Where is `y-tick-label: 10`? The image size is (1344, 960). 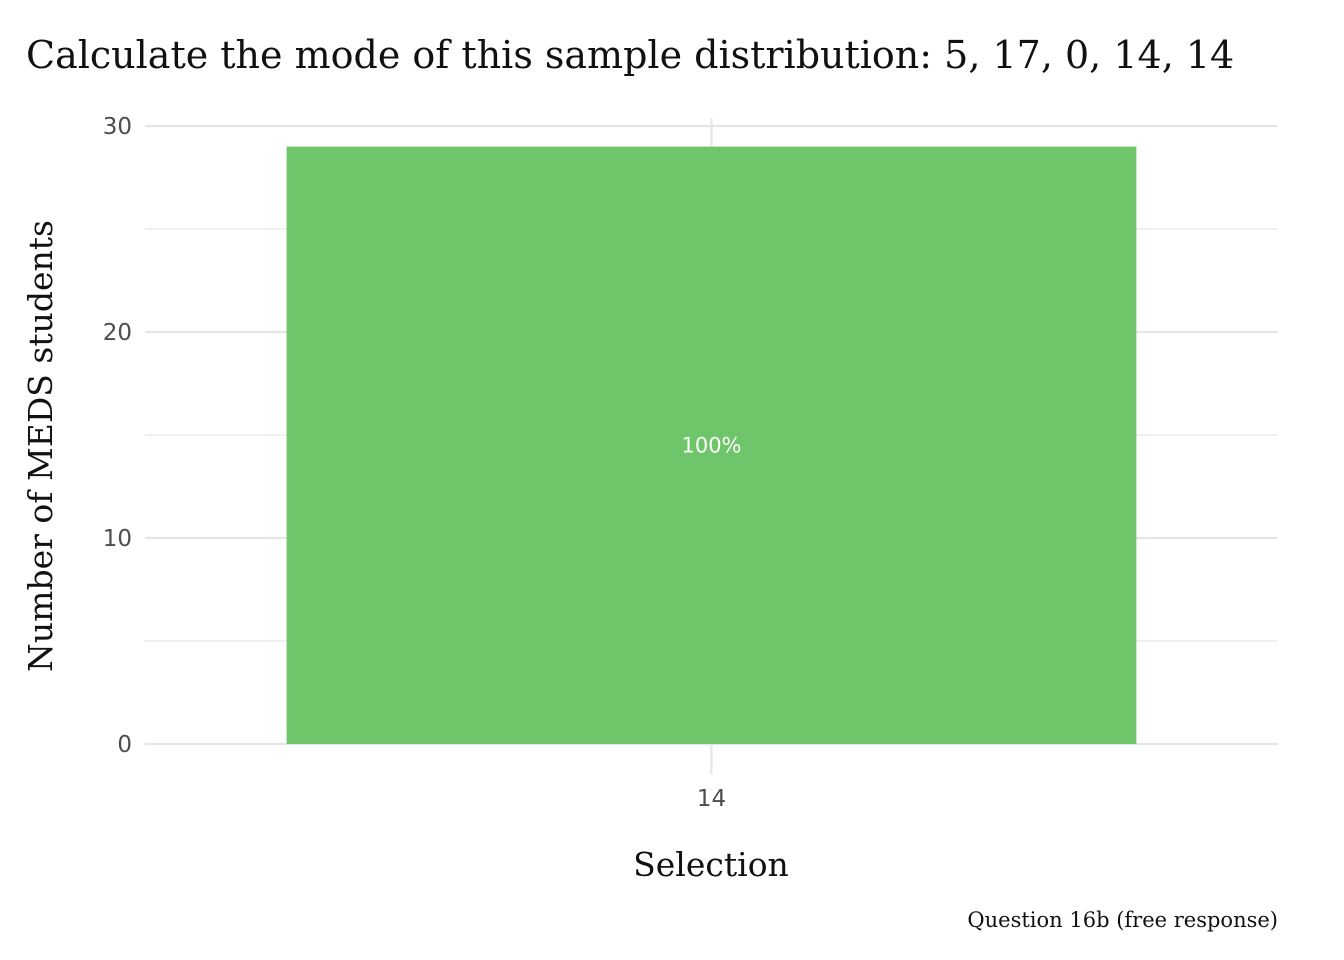 y-tick-label: 10 is located at coordinates (117, 539).